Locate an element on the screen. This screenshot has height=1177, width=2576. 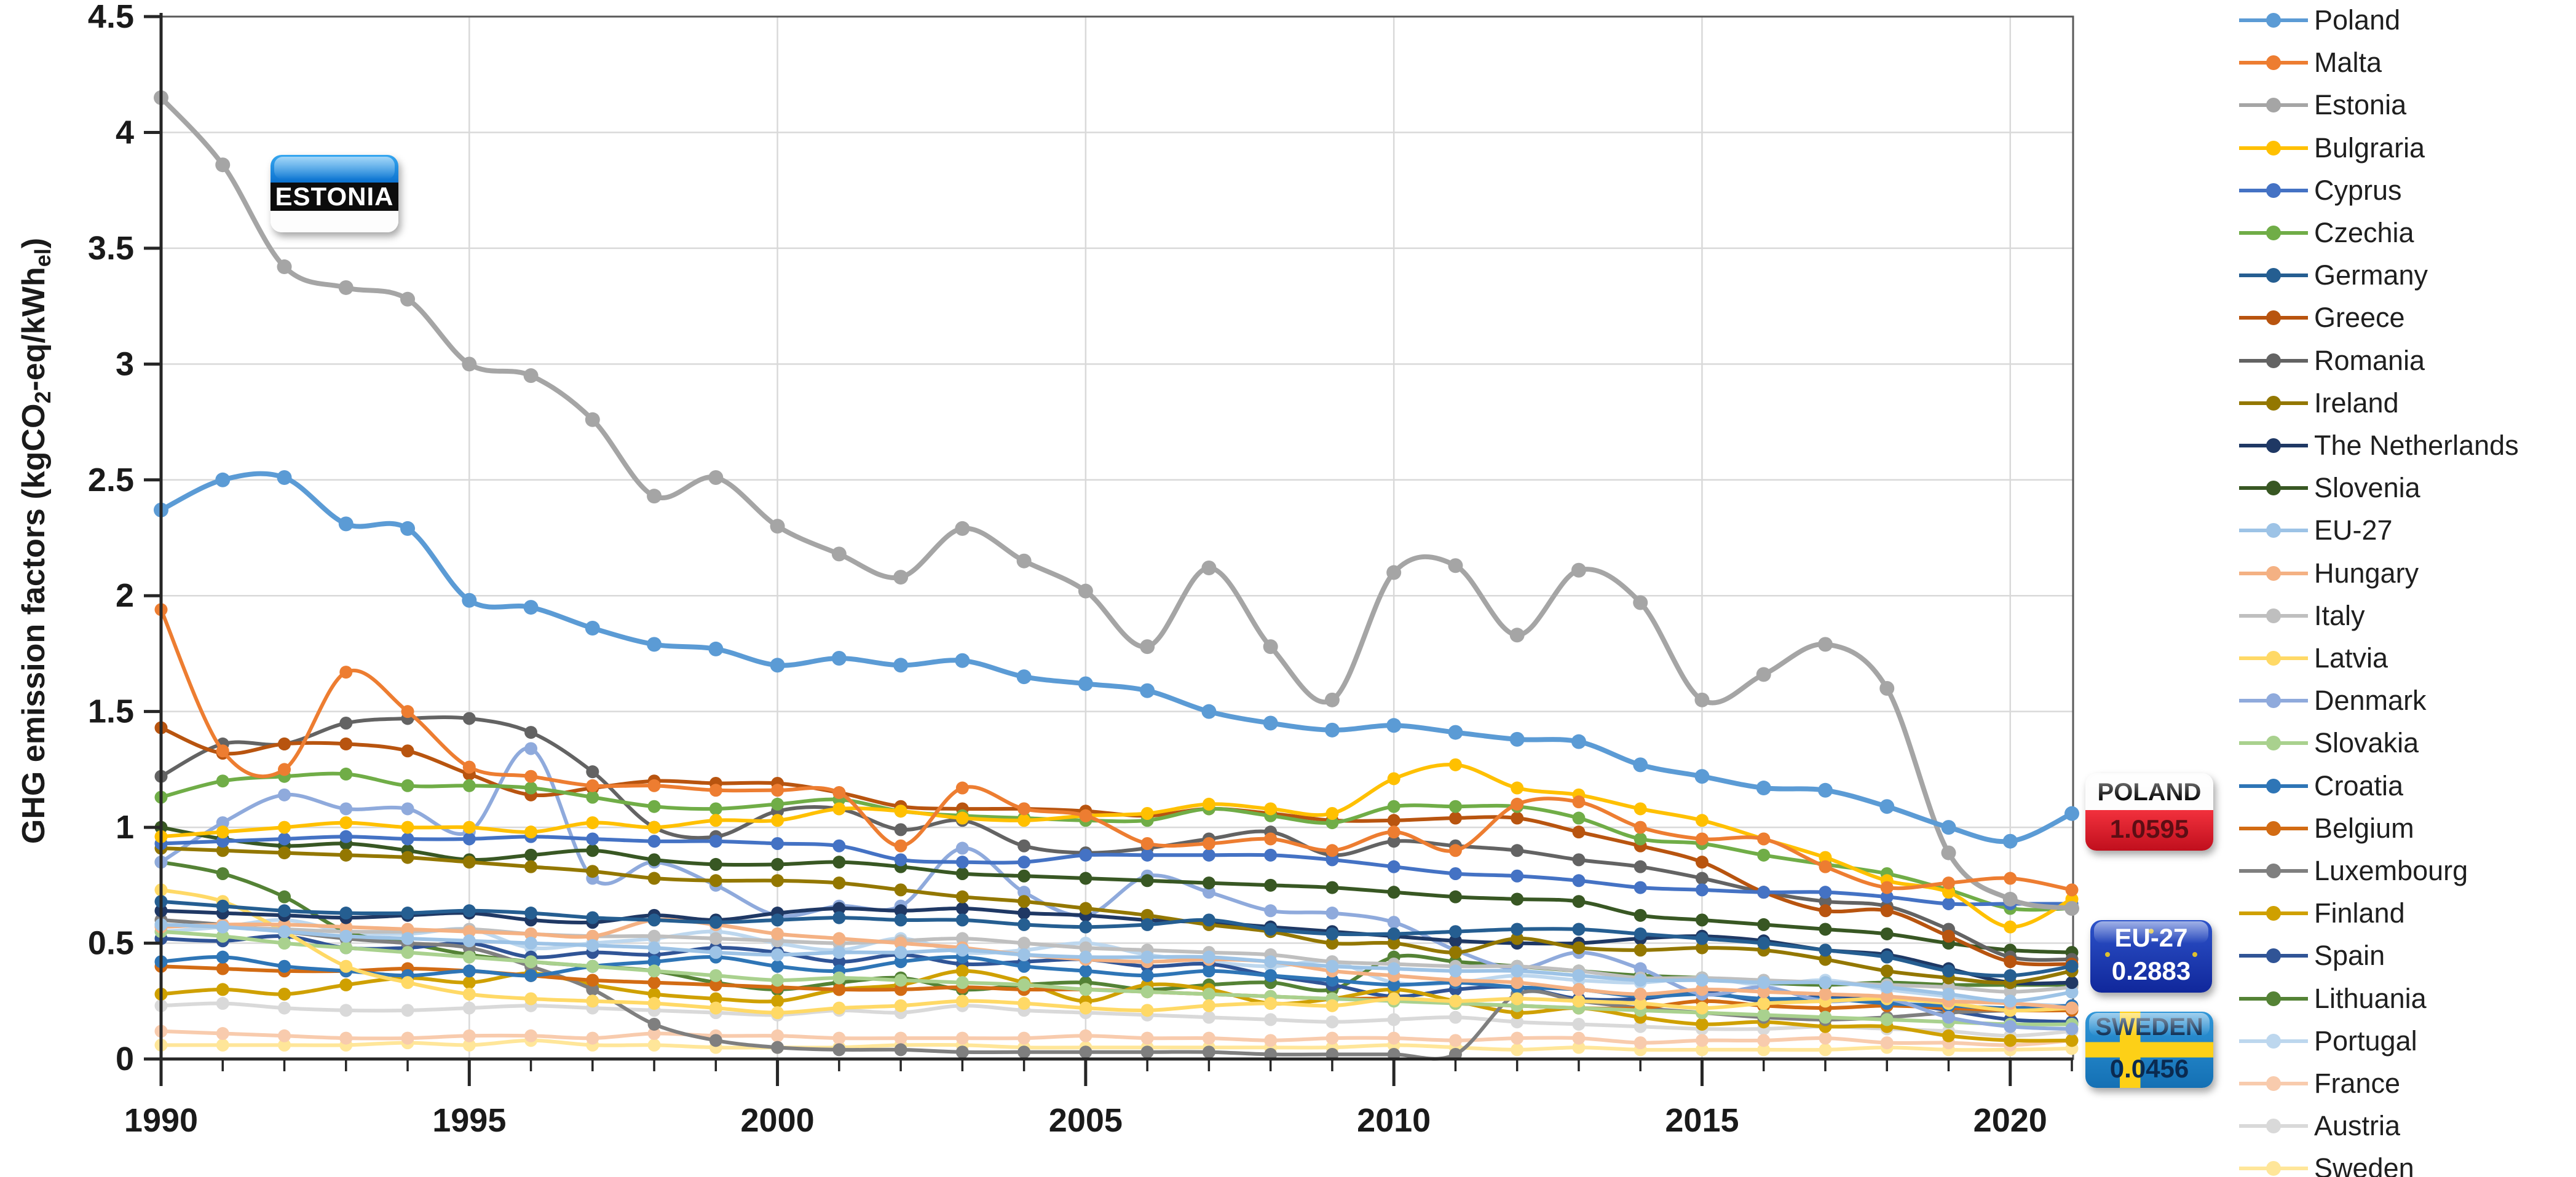
series-line-sweden is located at coordinates (1117, 1045).